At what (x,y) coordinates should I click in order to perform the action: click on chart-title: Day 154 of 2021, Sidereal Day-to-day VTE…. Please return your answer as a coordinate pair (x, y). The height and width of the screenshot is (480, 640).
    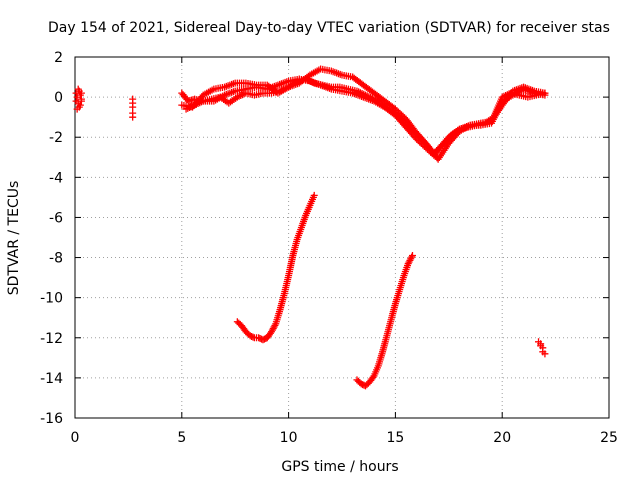
    Looking at the image, I should click on (329, 28).